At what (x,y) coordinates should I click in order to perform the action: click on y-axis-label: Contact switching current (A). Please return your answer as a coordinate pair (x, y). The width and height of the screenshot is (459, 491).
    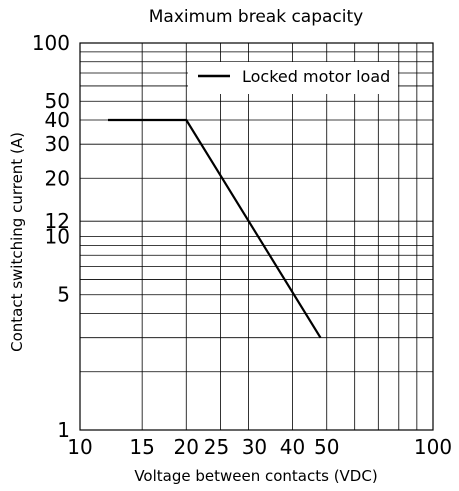
    Looking at the image, I should click on (17, 242).